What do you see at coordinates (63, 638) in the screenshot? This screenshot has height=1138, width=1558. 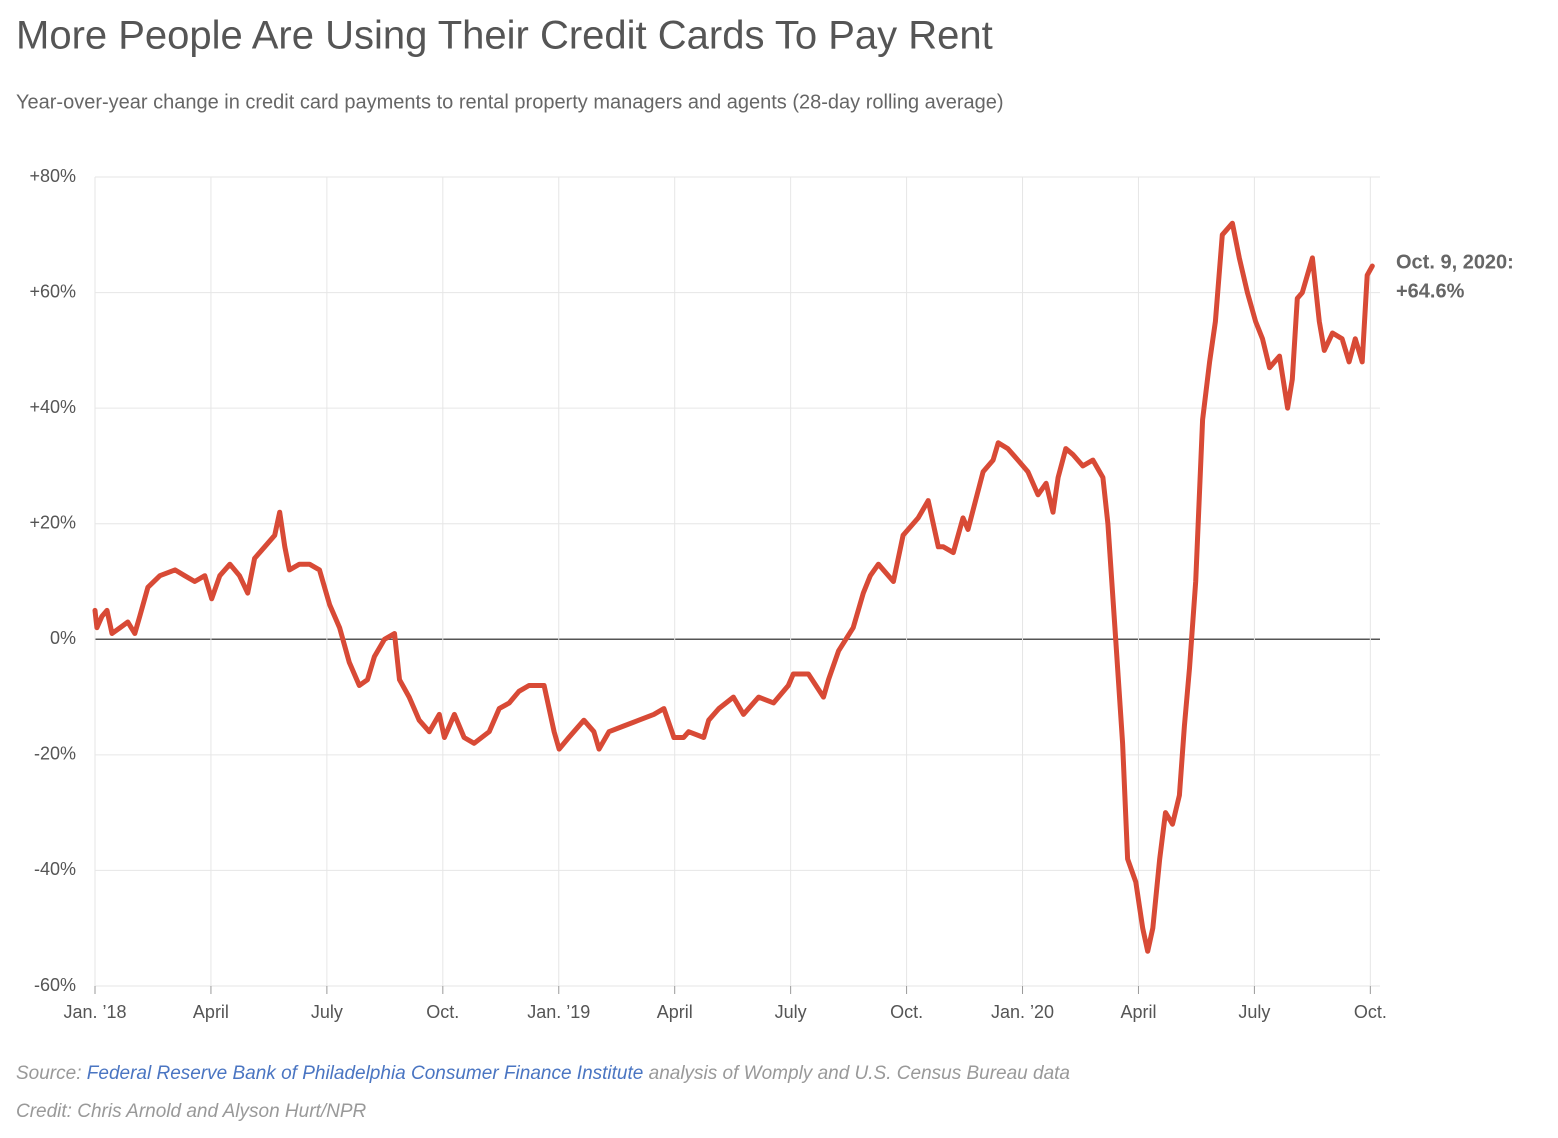 I see `y-tick-label: 0%` at bounding box center [63, 638].